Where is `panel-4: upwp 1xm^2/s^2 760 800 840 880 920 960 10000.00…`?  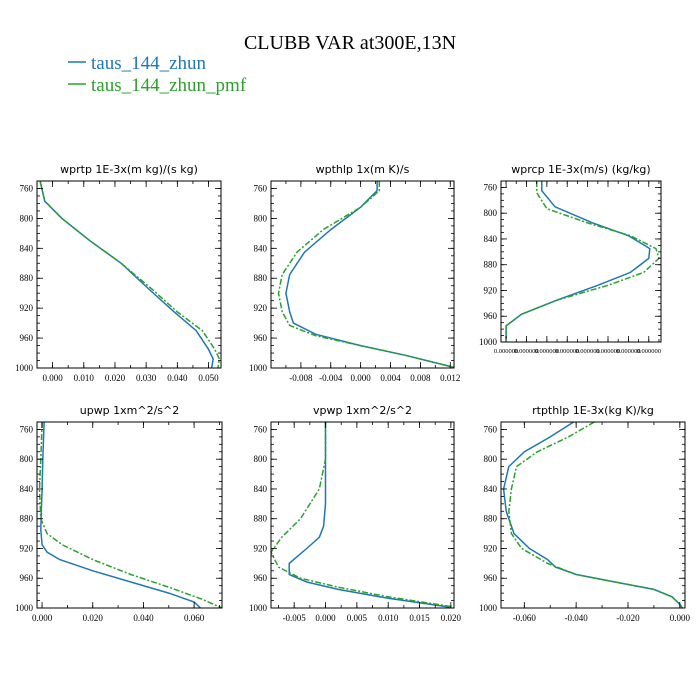
panel-4: upwp 1xm^2/s^2 760 800 840 880 920 960 10000.00… is located at coordinates (119, 513).